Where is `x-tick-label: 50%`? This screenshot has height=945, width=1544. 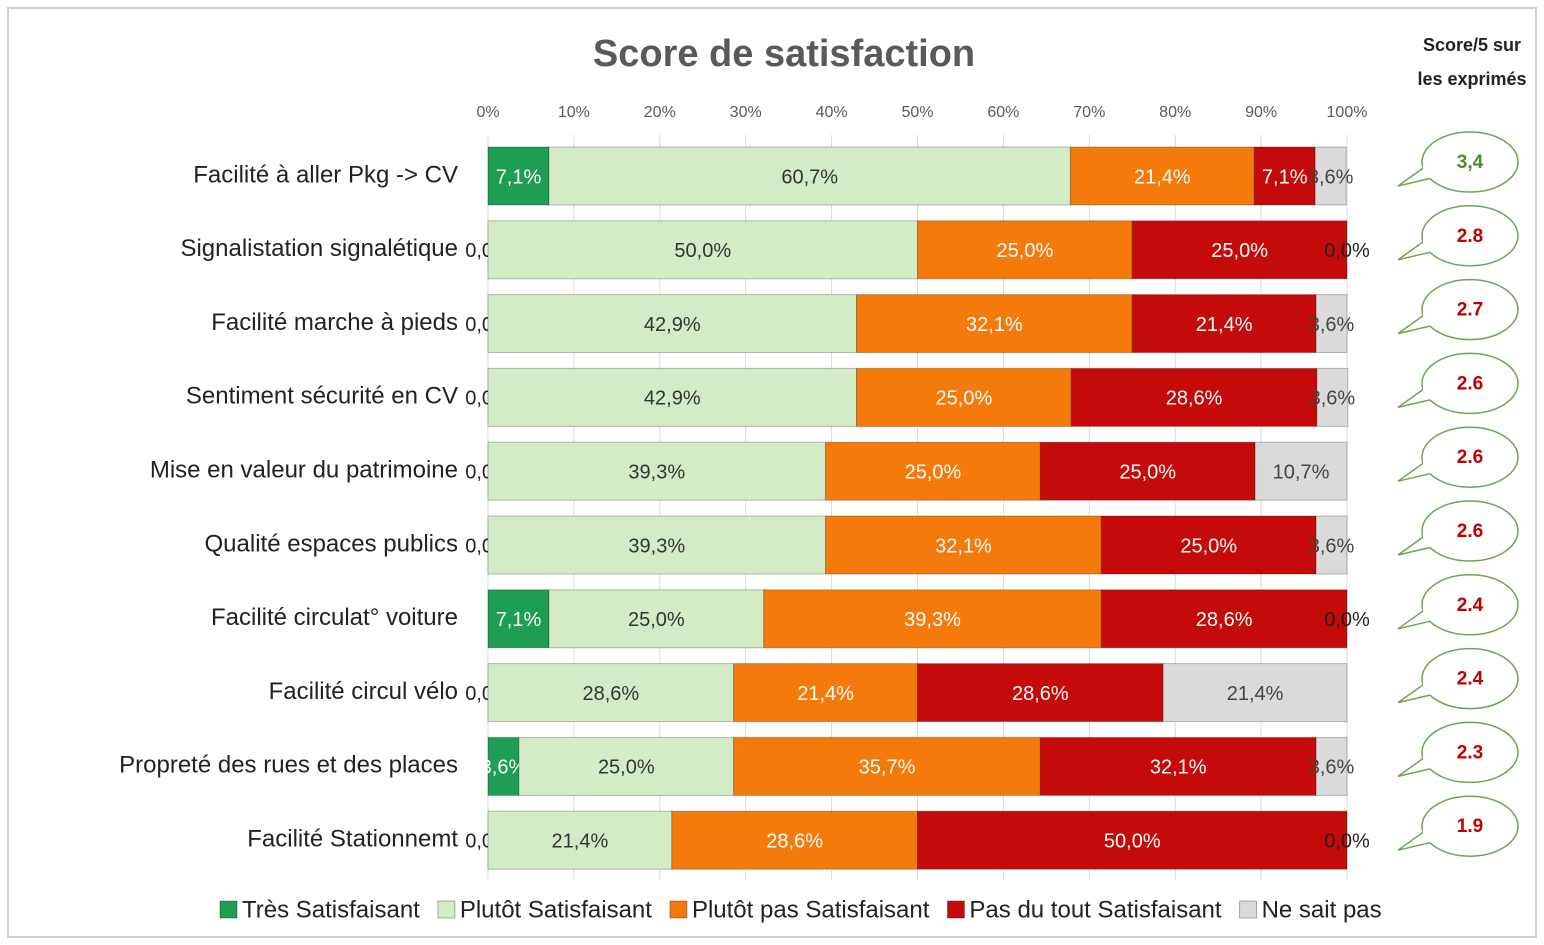 x-tick-label: 50% is located at coordinates (917, 112).